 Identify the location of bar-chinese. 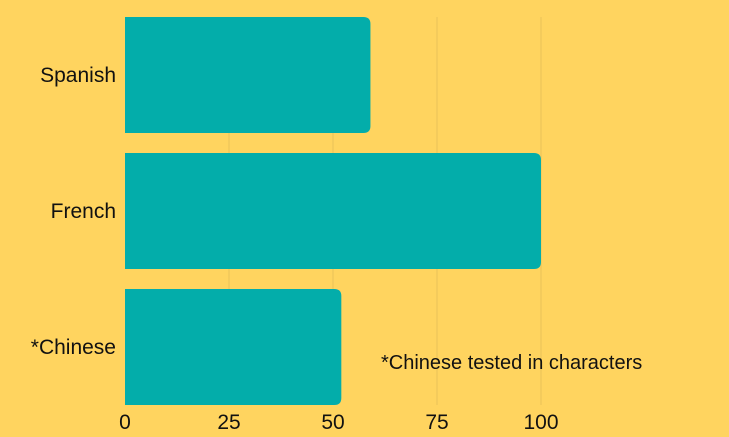
(233, 347).